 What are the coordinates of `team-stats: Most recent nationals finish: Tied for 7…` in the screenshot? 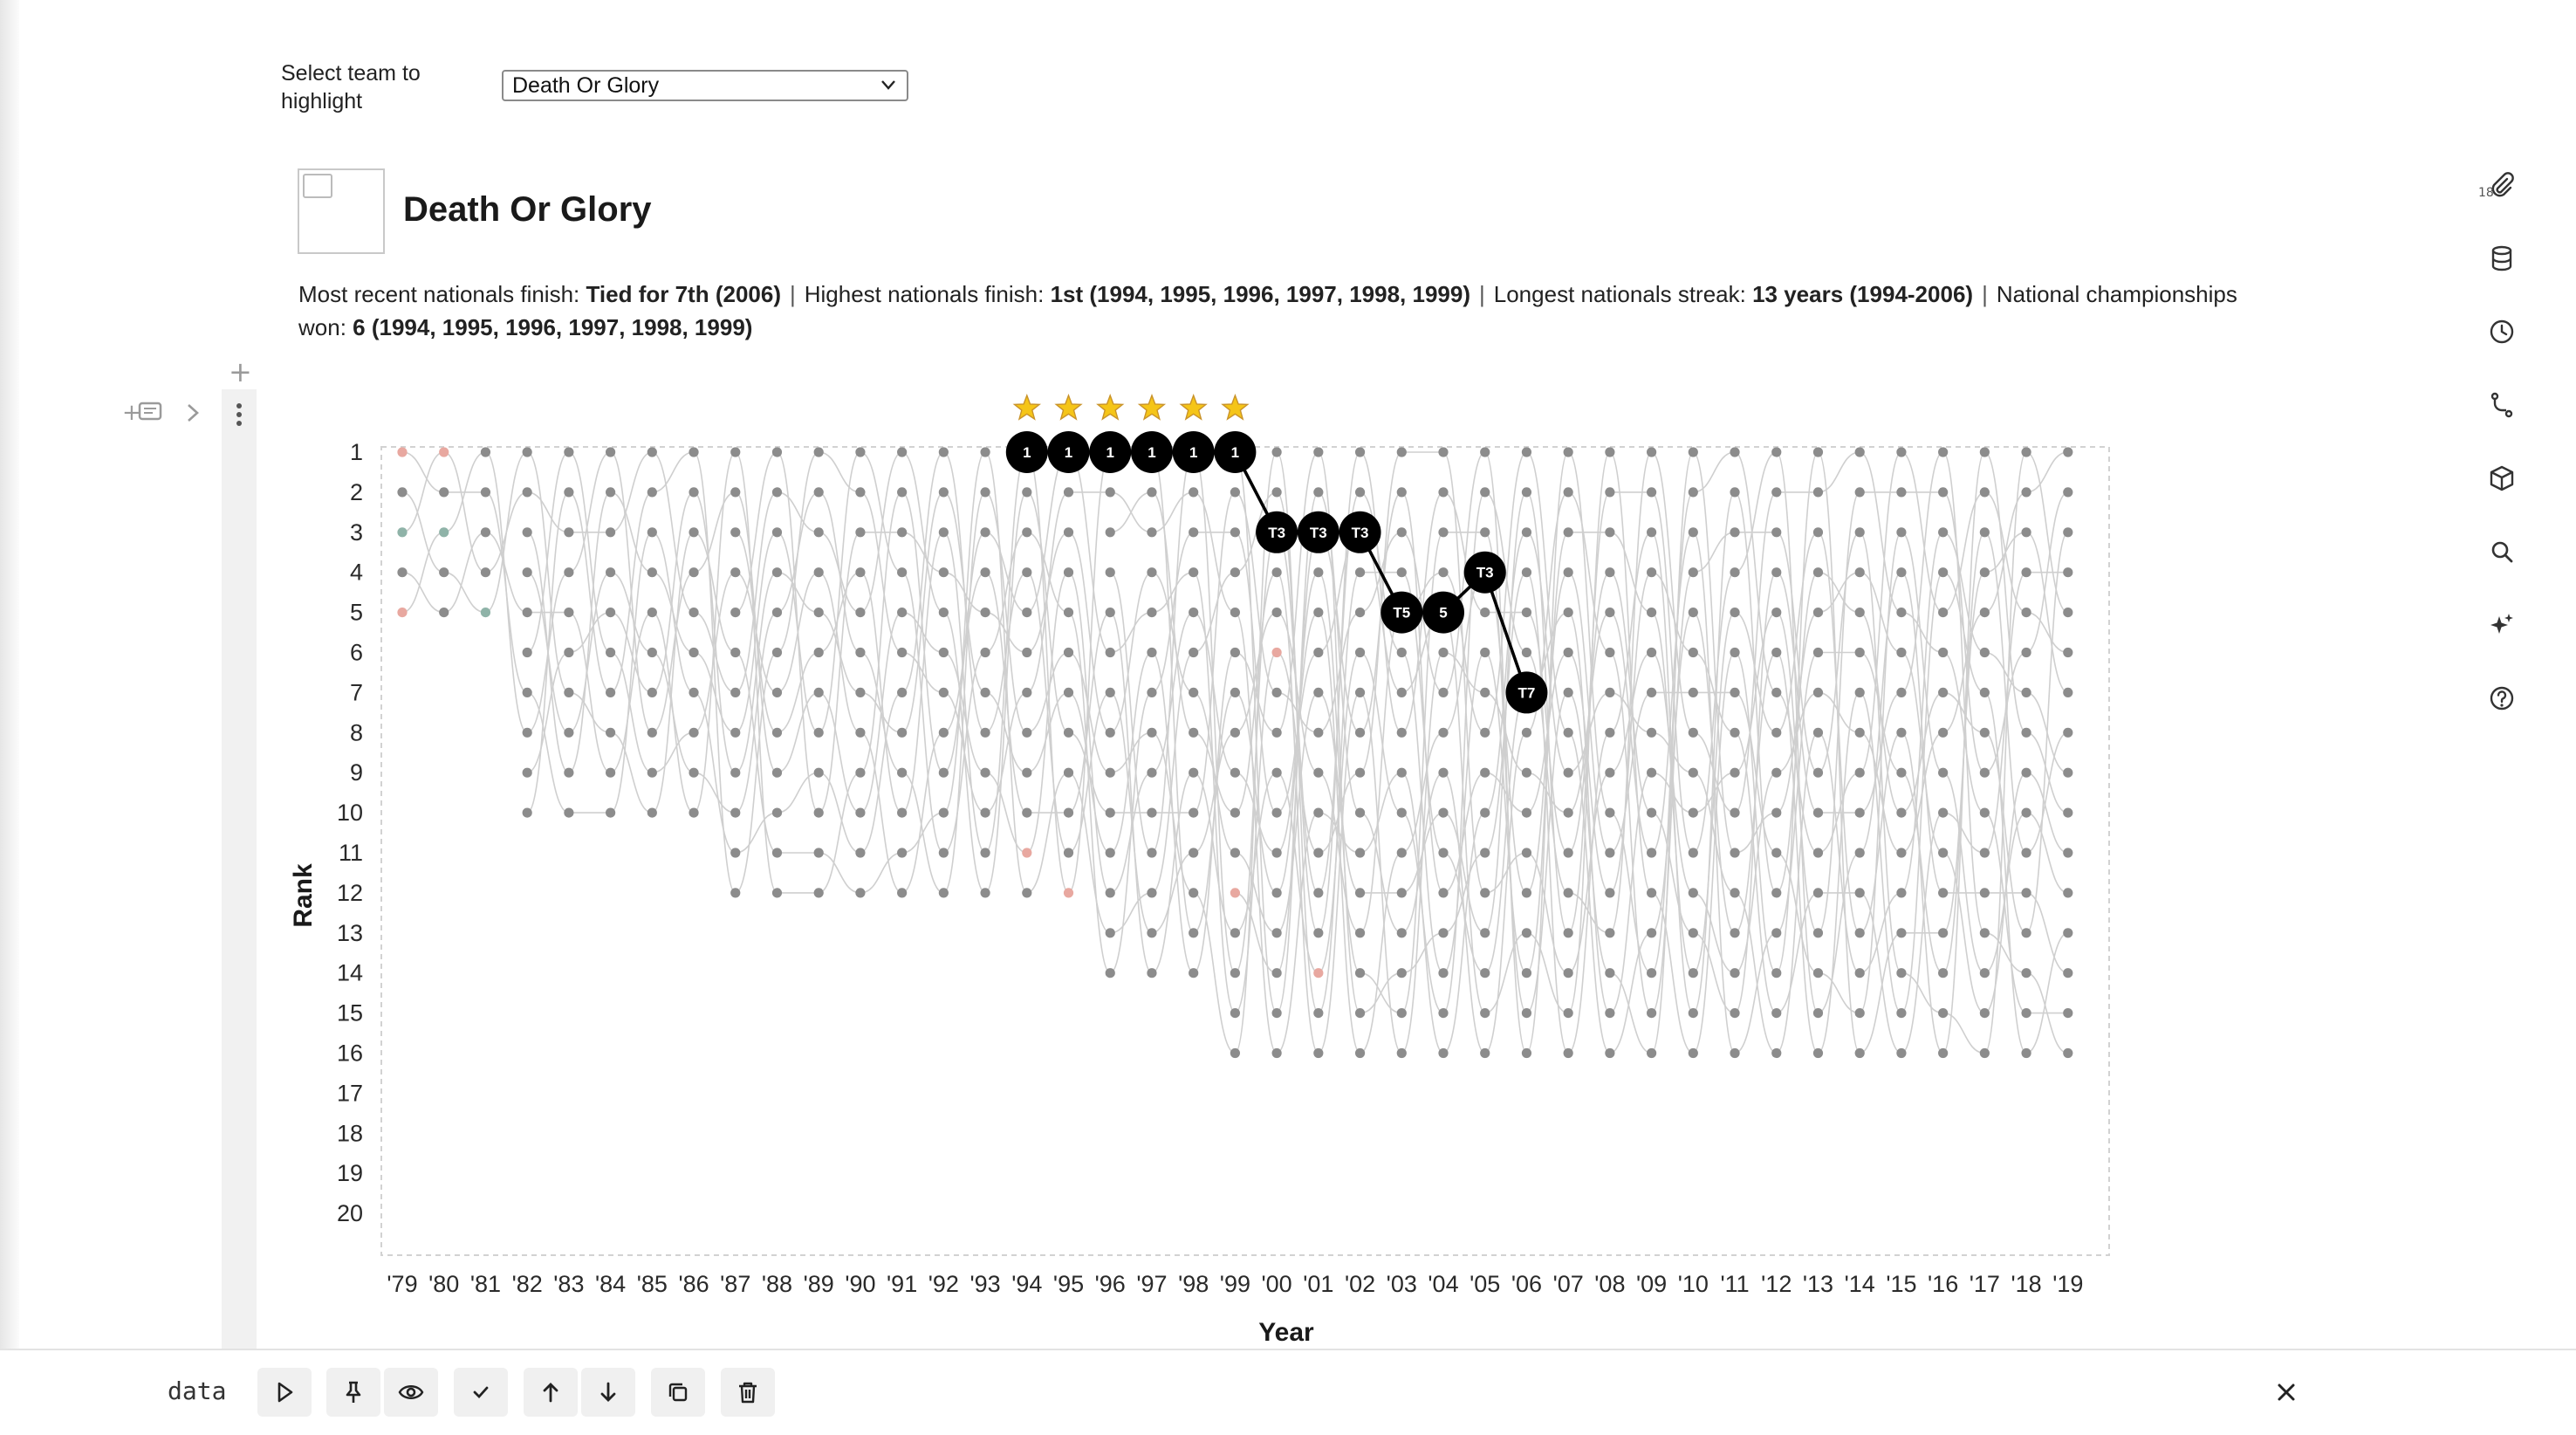 It's located at (1293, 311).